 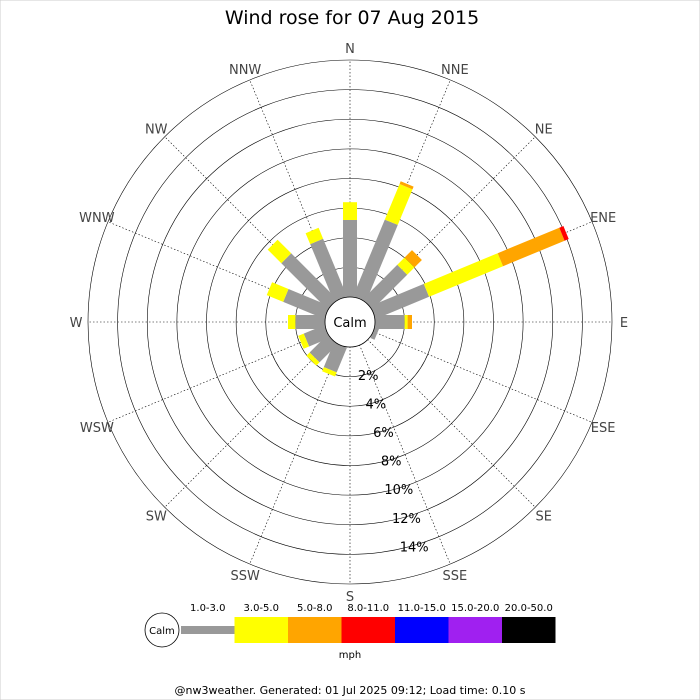 What do you see at coordinates (463, 275) in the screenshot?
I see `bar-segment-ENE-3.0-5.0` at bounding box center [463, 275].